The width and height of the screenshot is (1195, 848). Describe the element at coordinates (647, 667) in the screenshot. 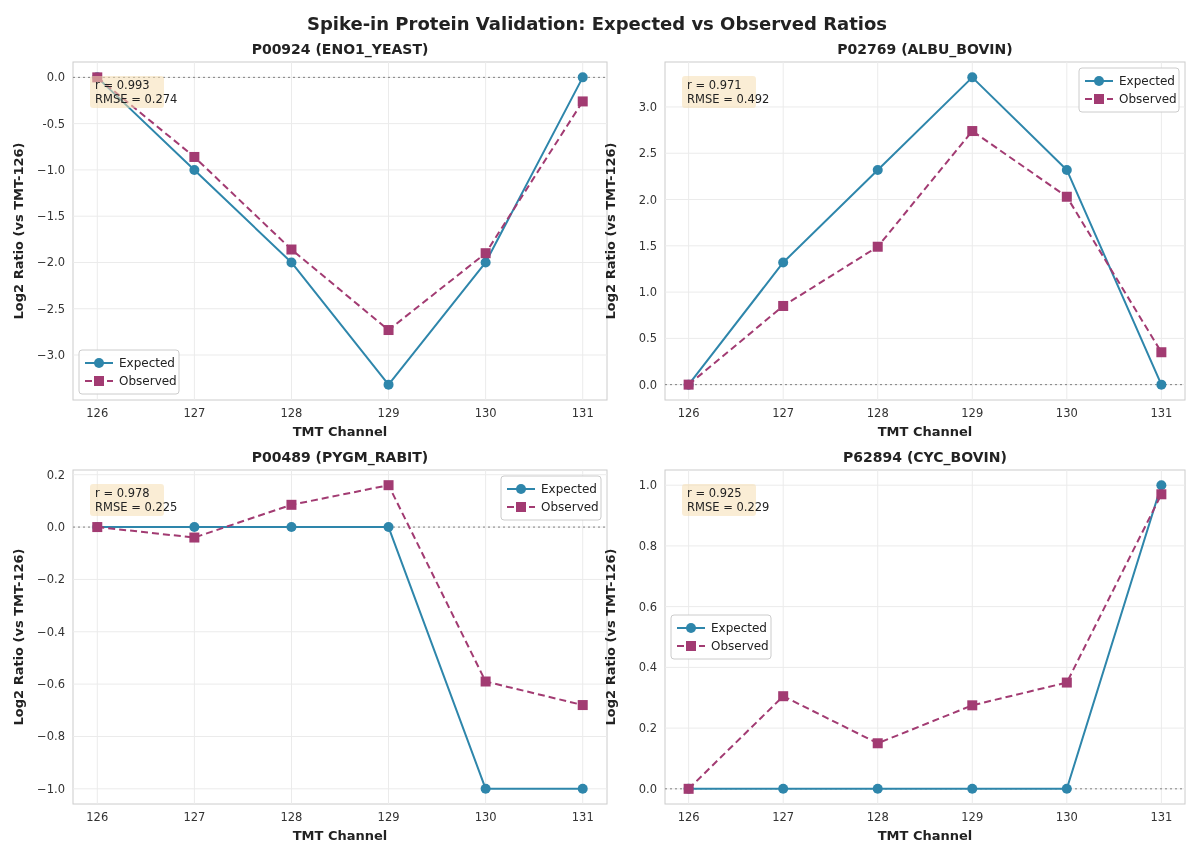

I see `y-tick-label: 0.4` at that location.